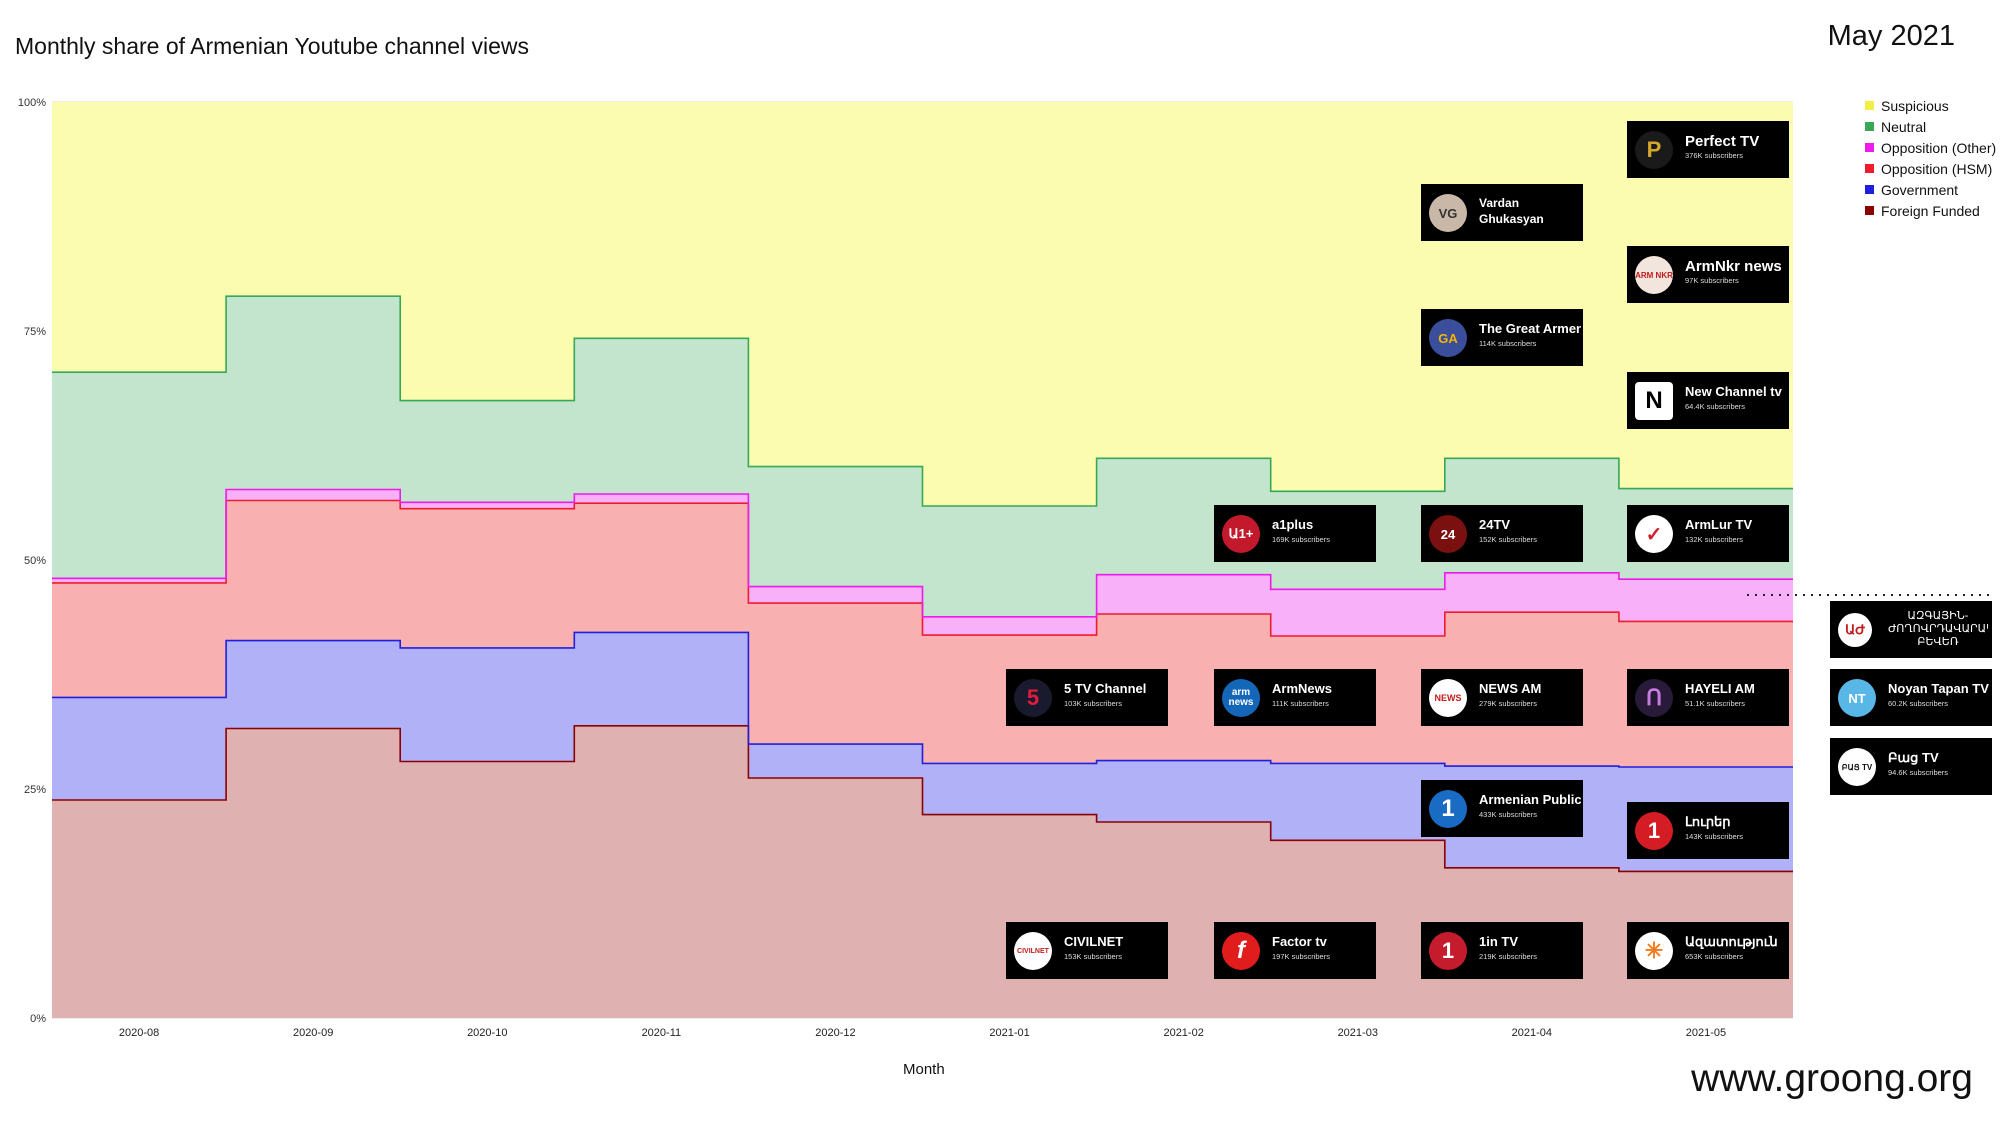  Describe the element at coordinates (139, 1033) in the screenshot. I see `x-tick-label: 2020-08` at that location.